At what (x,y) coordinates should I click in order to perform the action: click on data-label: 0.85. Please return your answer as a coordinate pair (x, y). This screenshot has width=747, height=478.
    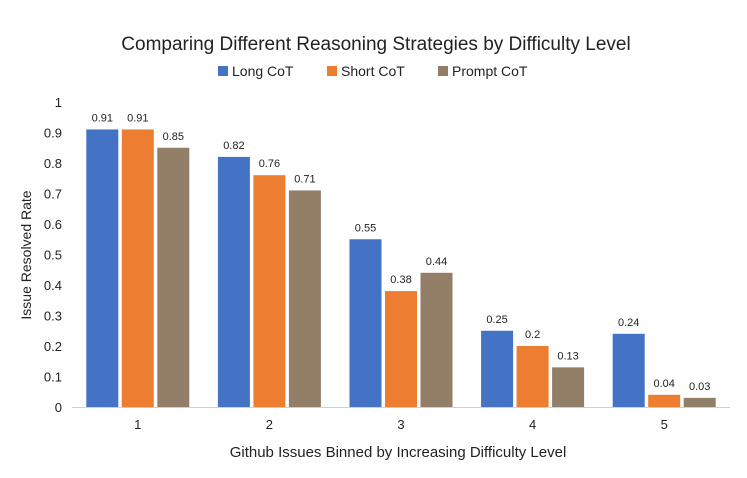
    Looking at the image, I should click on (173, 137).